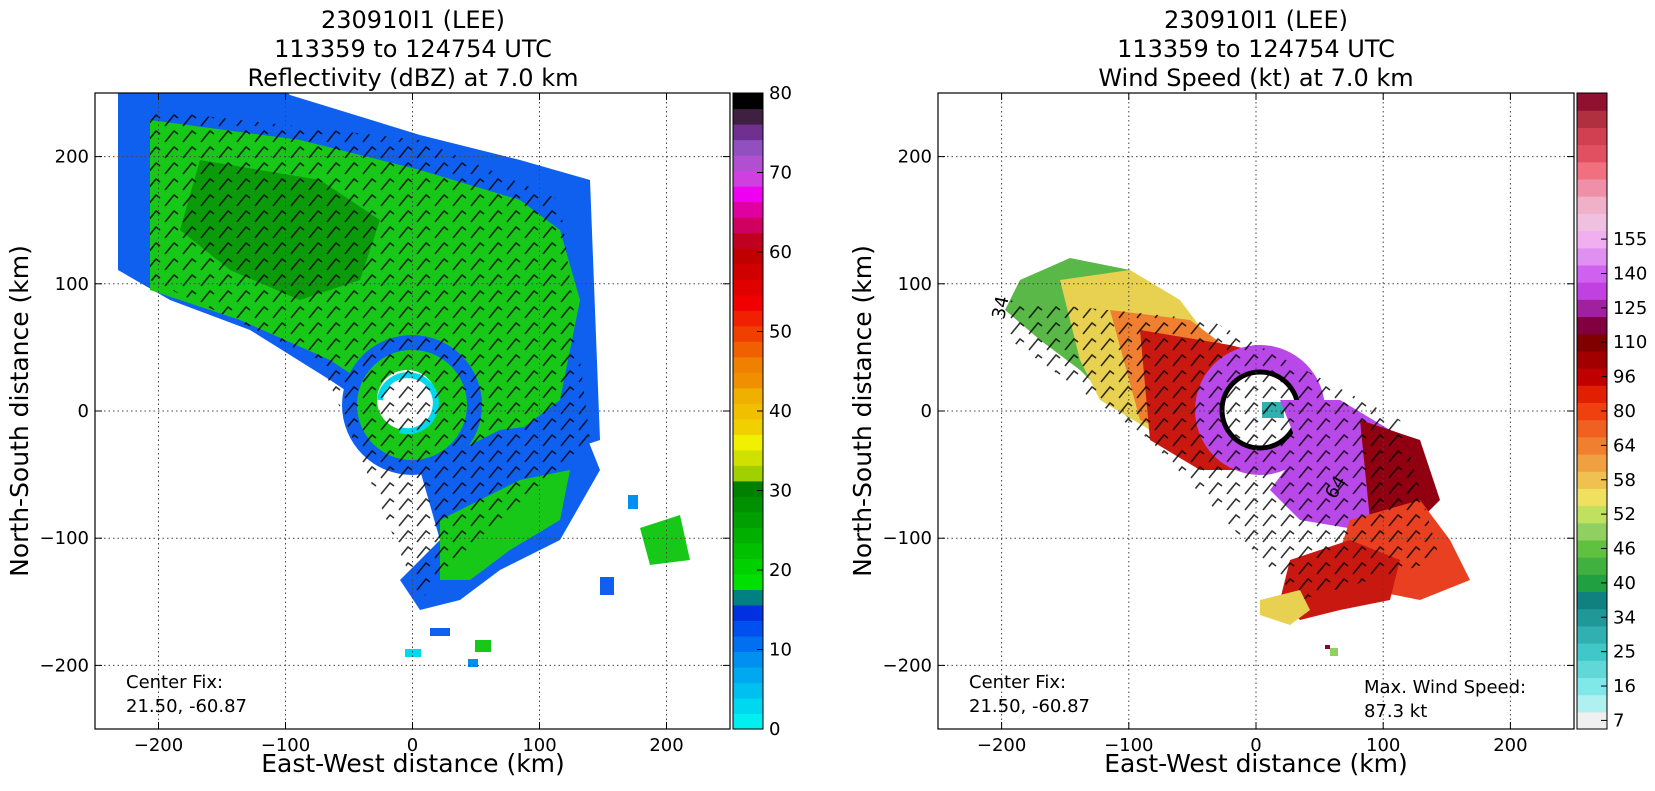 The height and width of the screenshot is (791, 1655). Describe the element at coordinates (1618, 720) in the screenshot. I see `panel2-colorbar-tick-label: 7` at that location.